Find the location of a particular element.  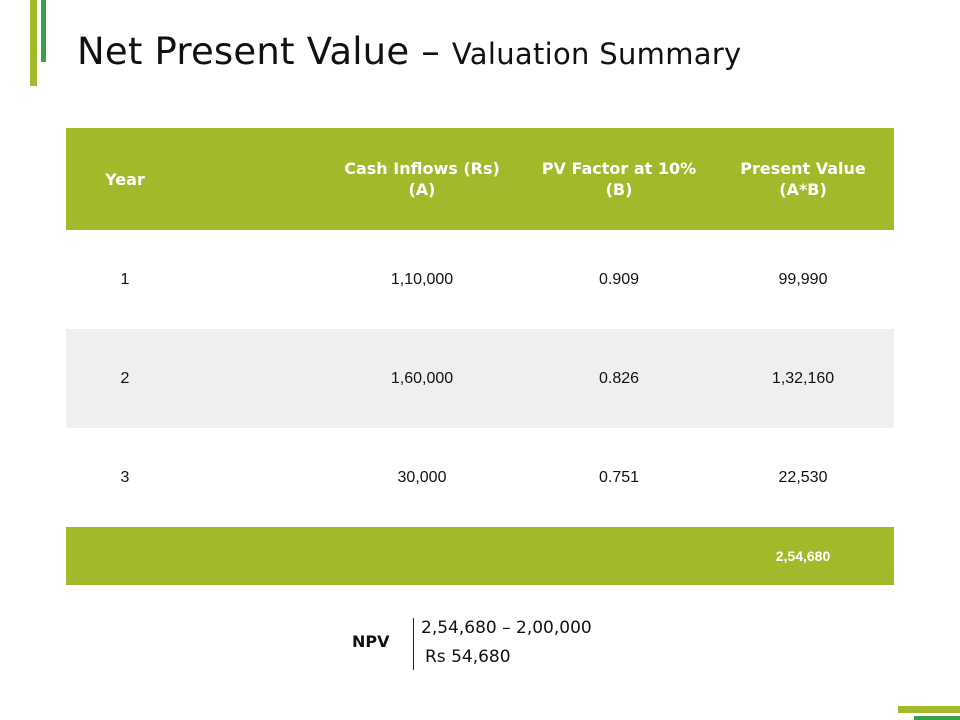

header-present-value-line2: (A*B) is located at coordinates (803, 189).